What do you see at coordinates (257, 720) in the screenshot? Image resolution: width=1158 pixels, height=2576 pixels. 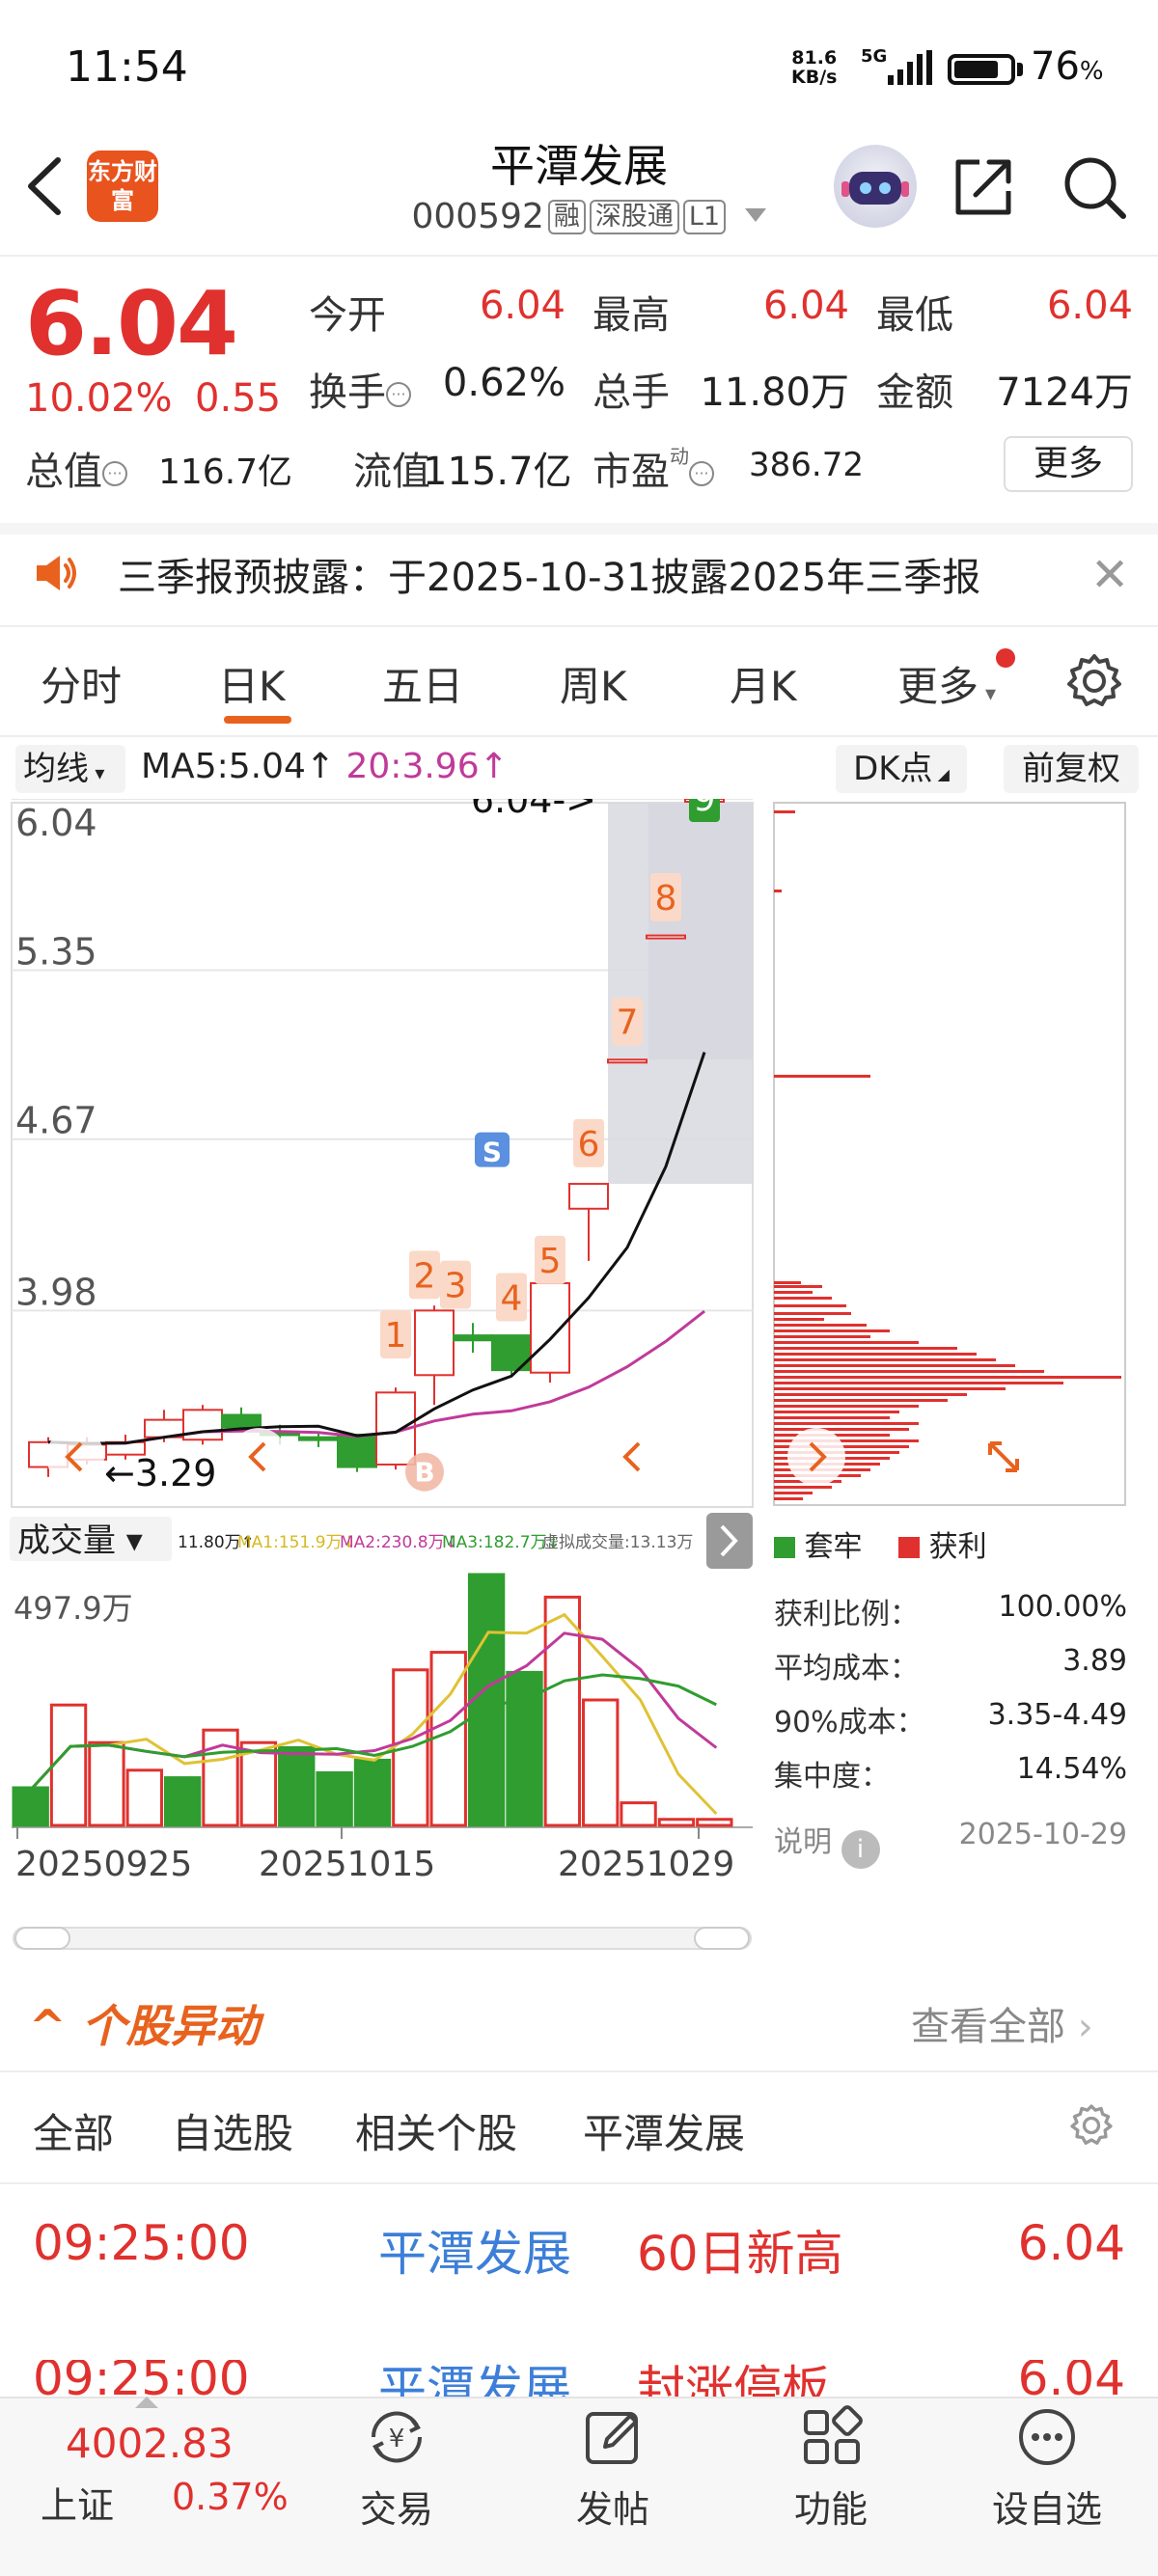 I see `active-tab-indicator` at bounding box center [257, 720].